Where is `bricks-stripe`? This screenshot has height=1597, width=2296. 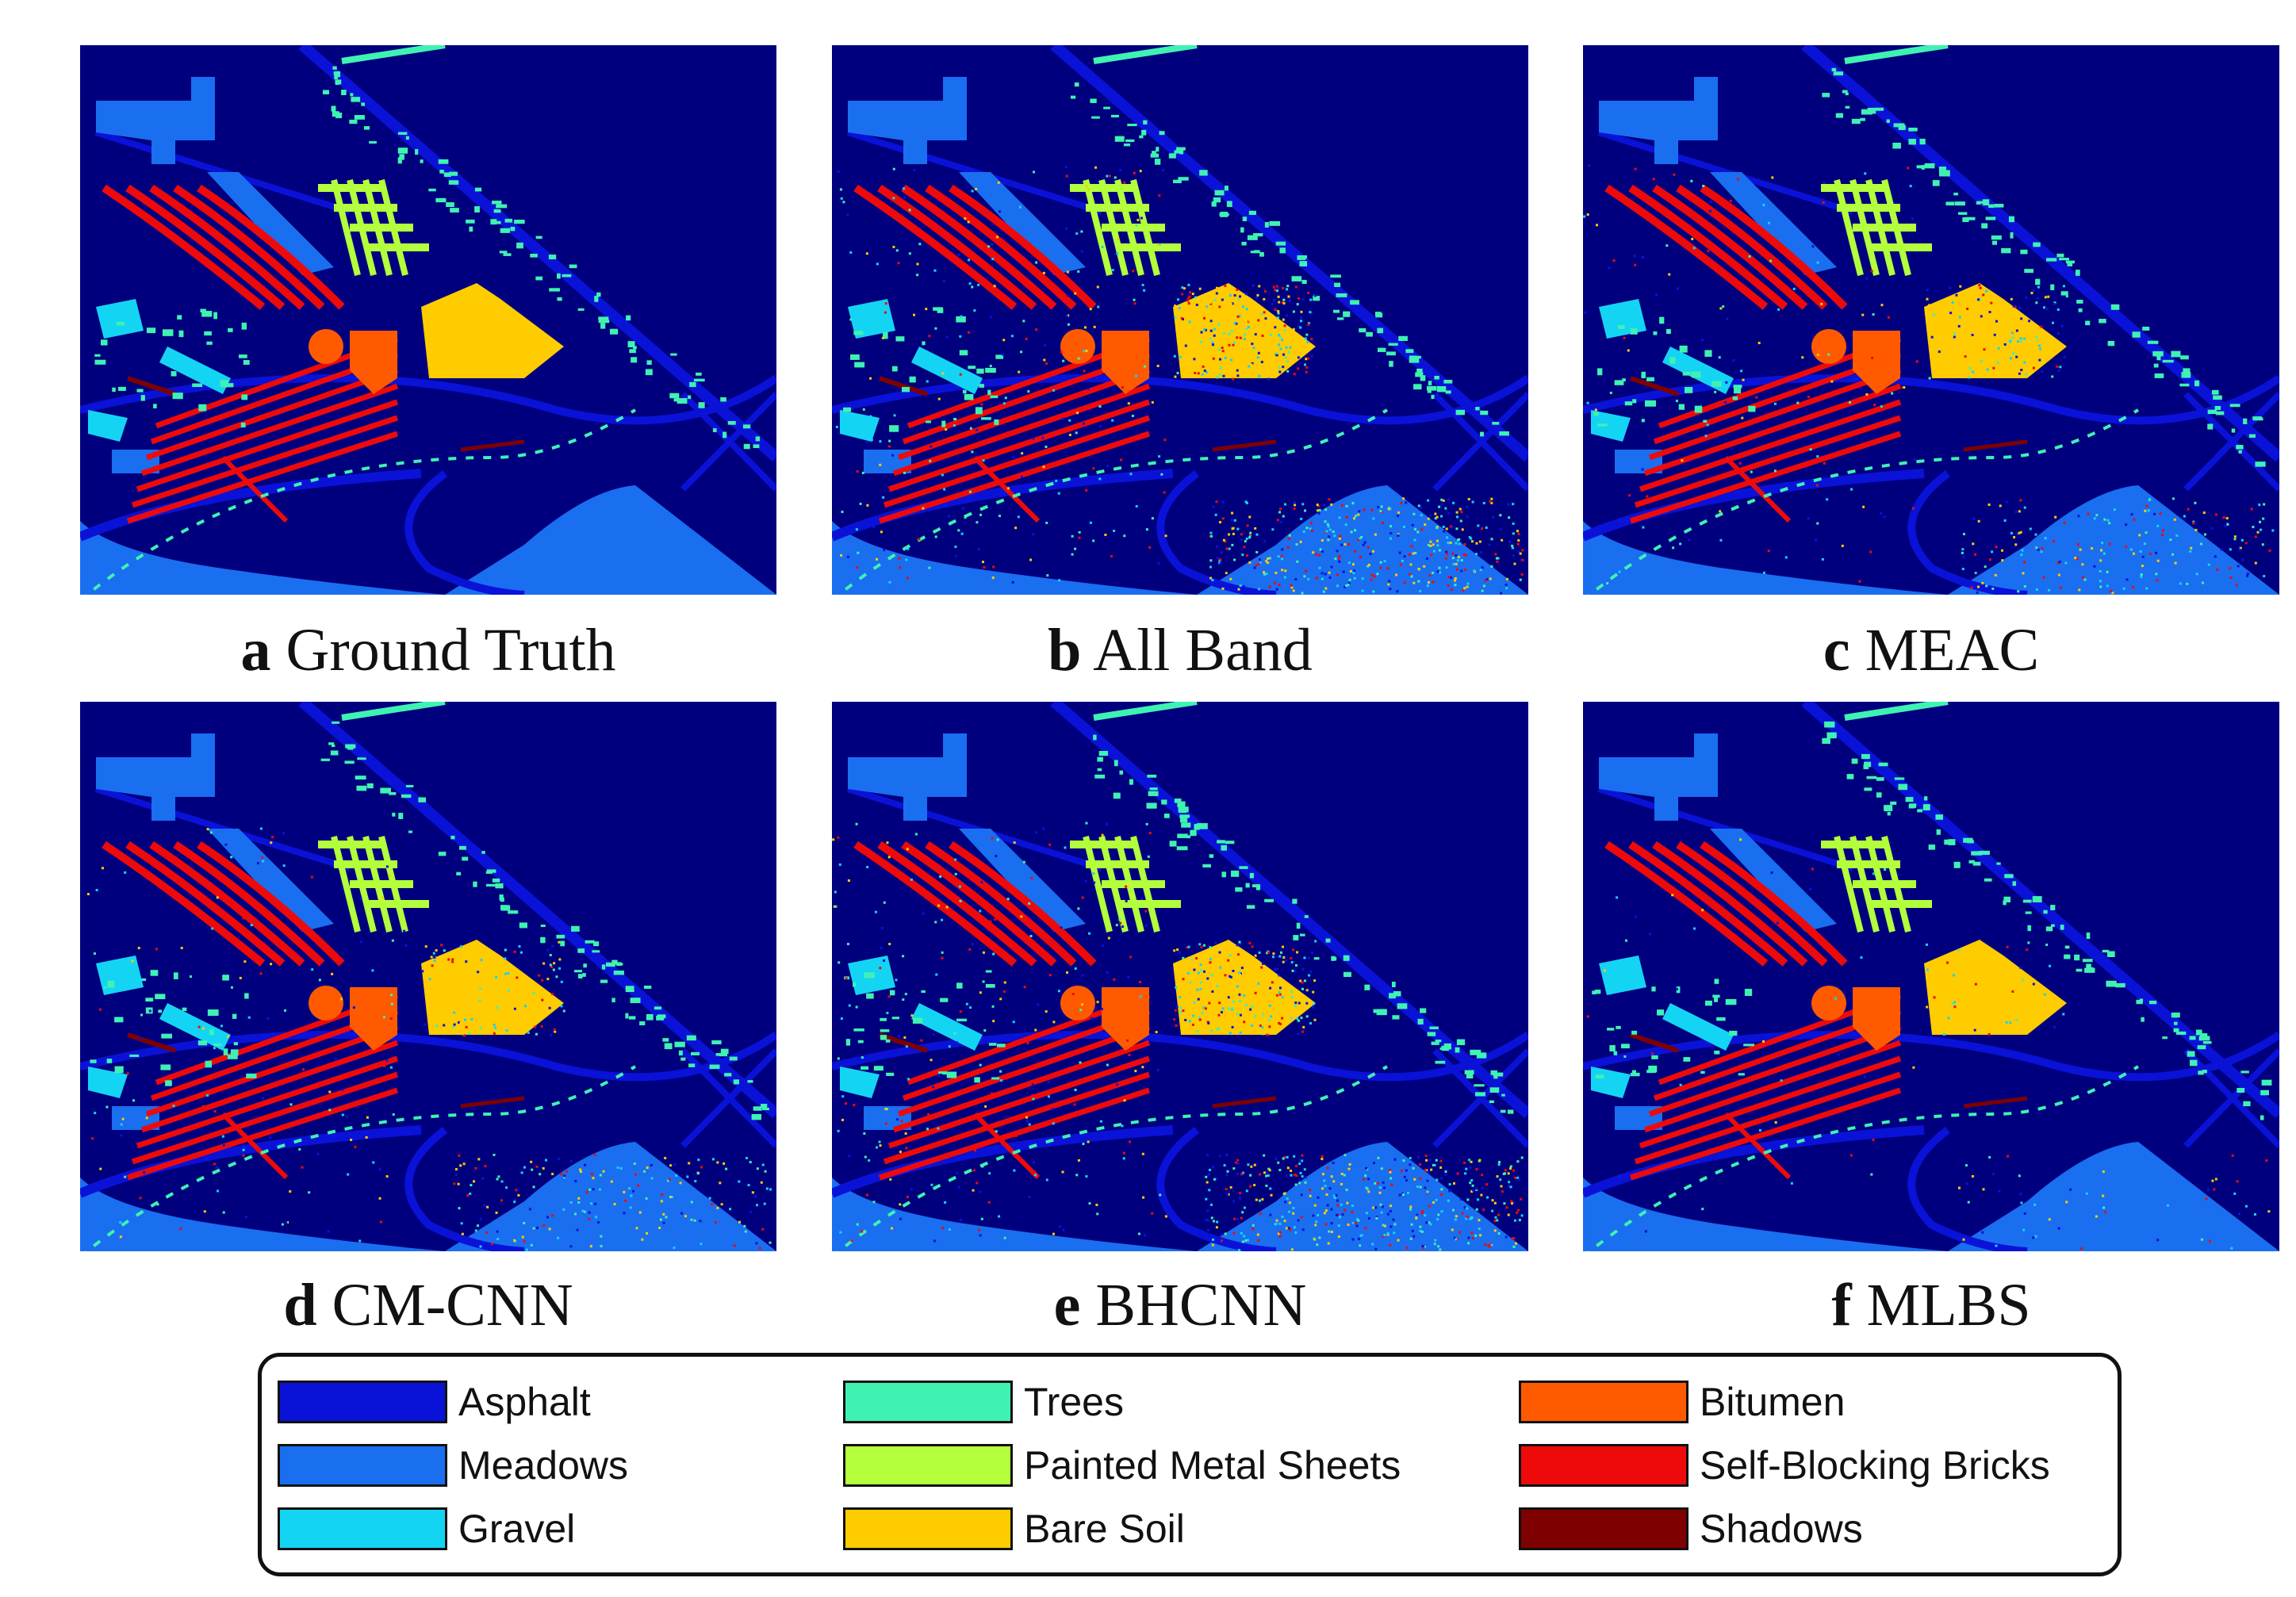 bricks-stripe is located at coordinates (1019, 445).